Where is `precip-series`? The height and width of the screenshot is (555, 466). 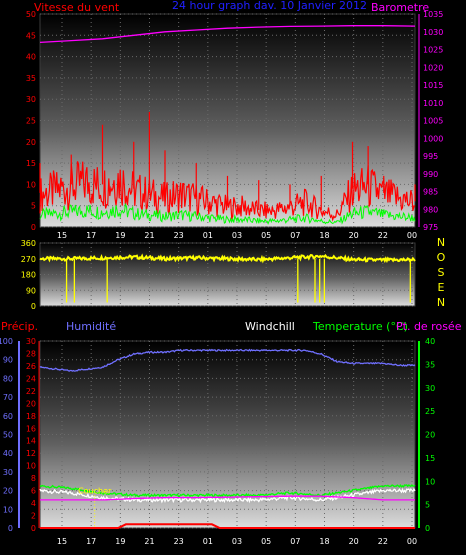
precip-series is located at coordinates (227, 526).